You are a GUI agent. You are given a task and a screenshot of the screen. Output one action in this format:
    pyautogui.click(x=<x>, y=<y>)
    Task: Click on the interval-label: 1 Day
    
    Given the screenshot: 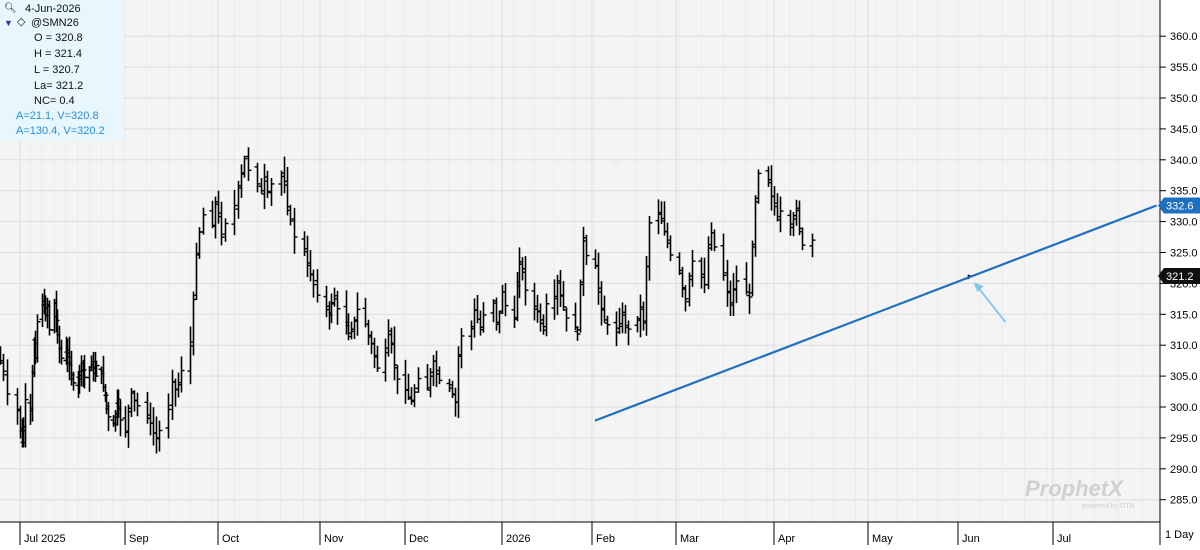 What is the action you would take?
    pyautogui.click(x=1179, y=535)
    